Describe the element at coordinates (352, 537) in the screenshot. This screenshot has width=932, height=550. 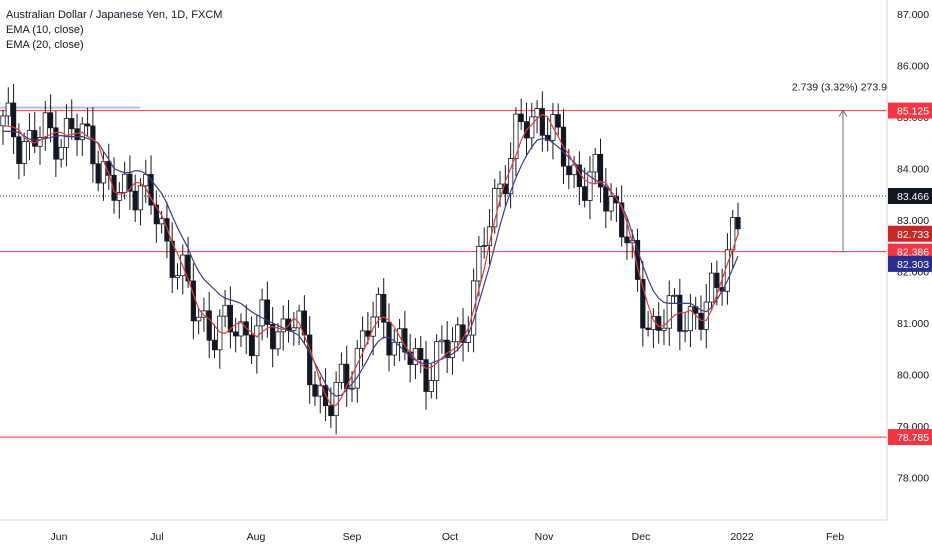
I see `time-tick-label: Sep` at that location.